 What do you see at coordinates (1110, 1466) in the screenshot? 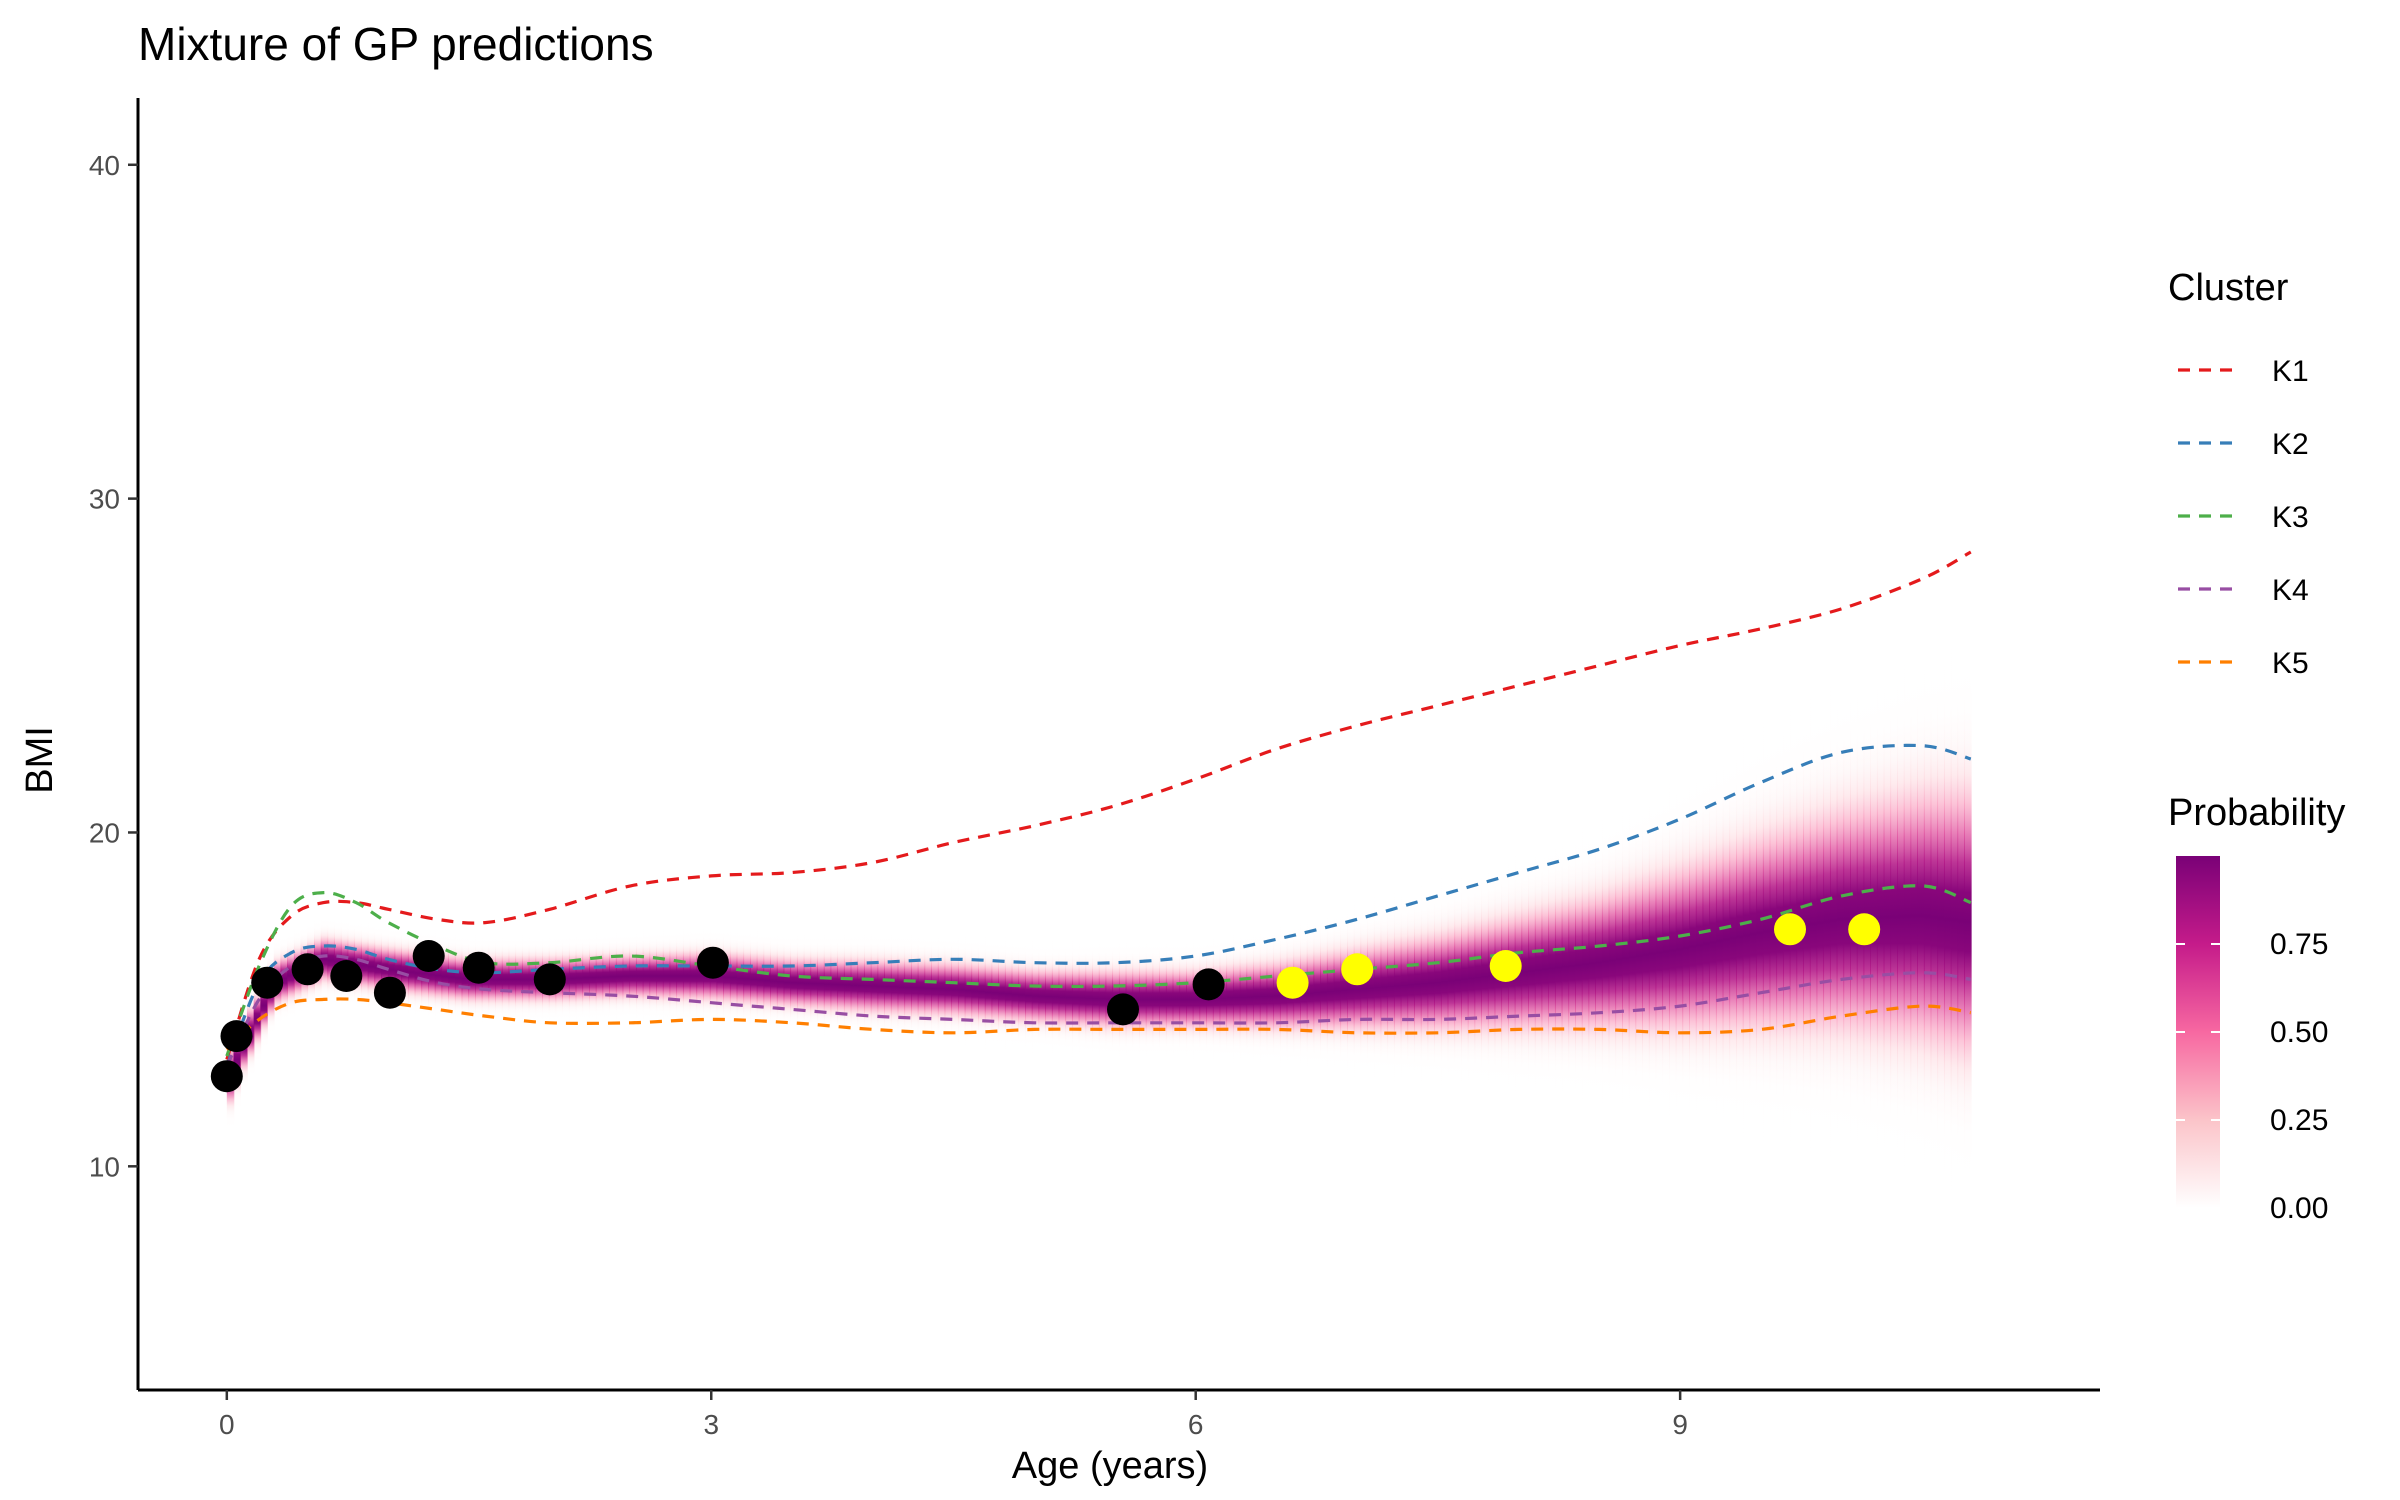
I see `x-axis-title: Age (years)` at bounding box center [1110, 1466].